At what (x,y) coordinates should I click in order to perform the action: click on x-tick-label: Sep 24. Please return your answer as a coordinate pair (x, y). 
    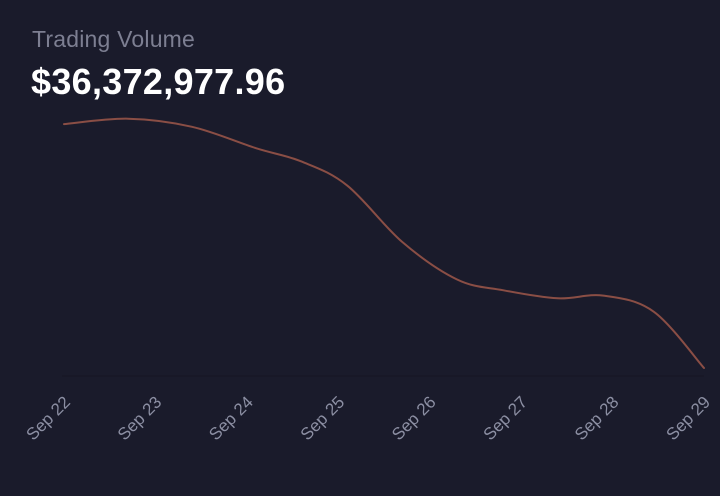
    Looking at the image, I should click on (231, 419).